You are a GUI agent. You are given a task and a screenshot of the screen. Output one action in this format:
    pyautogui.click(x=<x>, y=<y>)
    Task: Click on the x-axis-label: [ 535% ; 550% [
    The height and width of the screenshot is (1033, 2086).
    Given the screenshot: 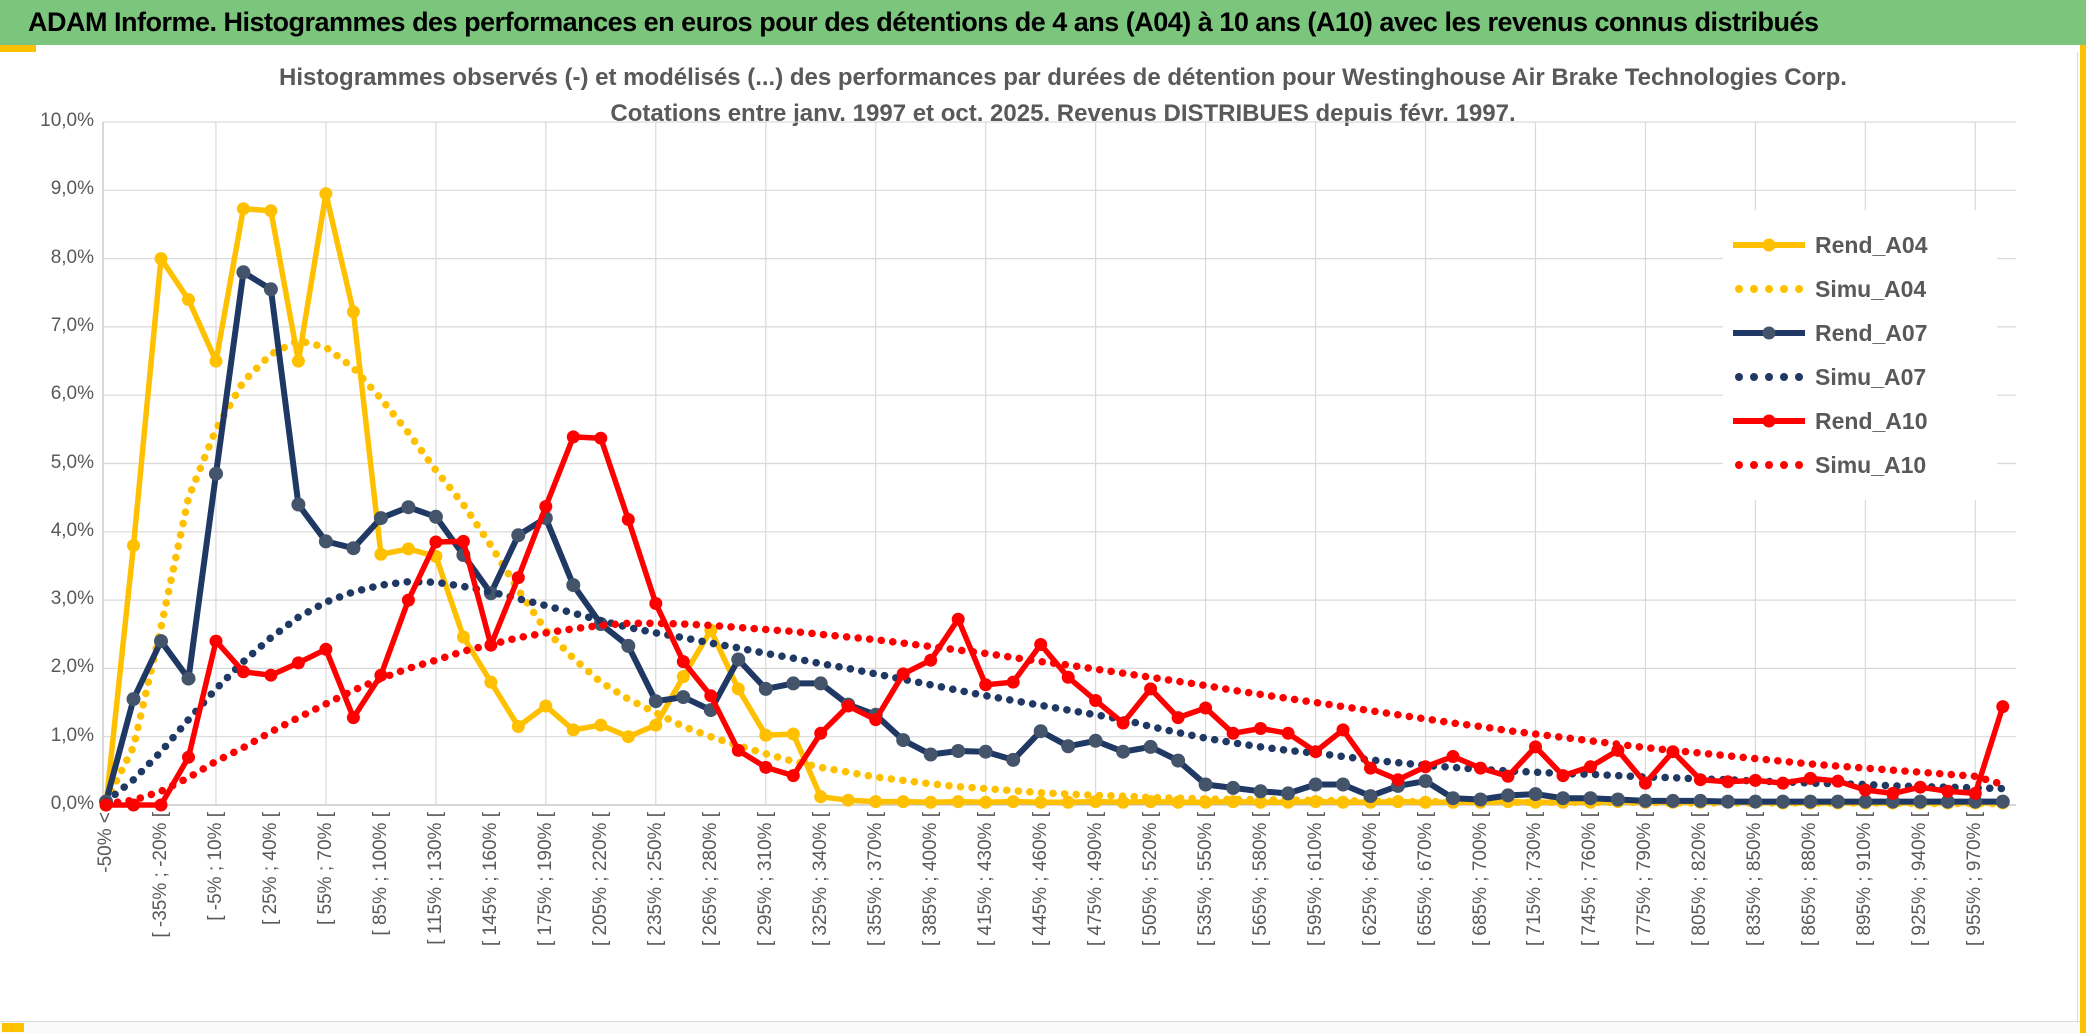 What is the action you would take?
    pyautogui.click(x=1205, y=879)
    